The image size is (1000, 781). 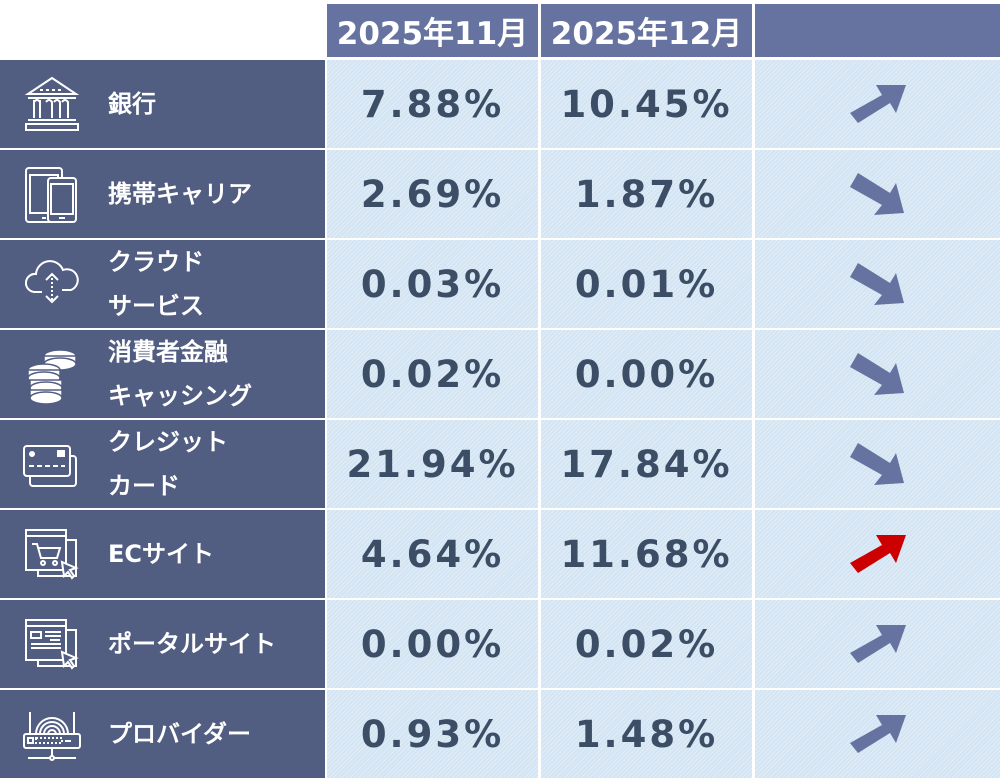 I want to click on category-name-line1: ポータルサイト, so click(x=192, y=644).